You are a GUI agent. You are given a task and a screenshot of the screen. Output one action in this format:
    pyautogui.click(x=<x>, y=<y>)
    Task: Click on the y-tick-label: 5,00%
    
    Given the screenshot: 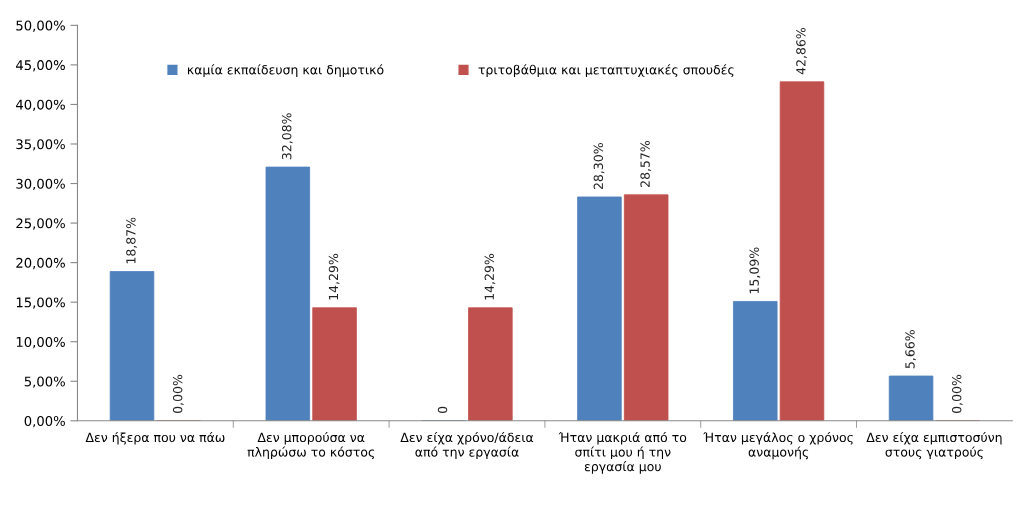 What is the action you would take?
    pyautogui.click(x=44, y=382)
    